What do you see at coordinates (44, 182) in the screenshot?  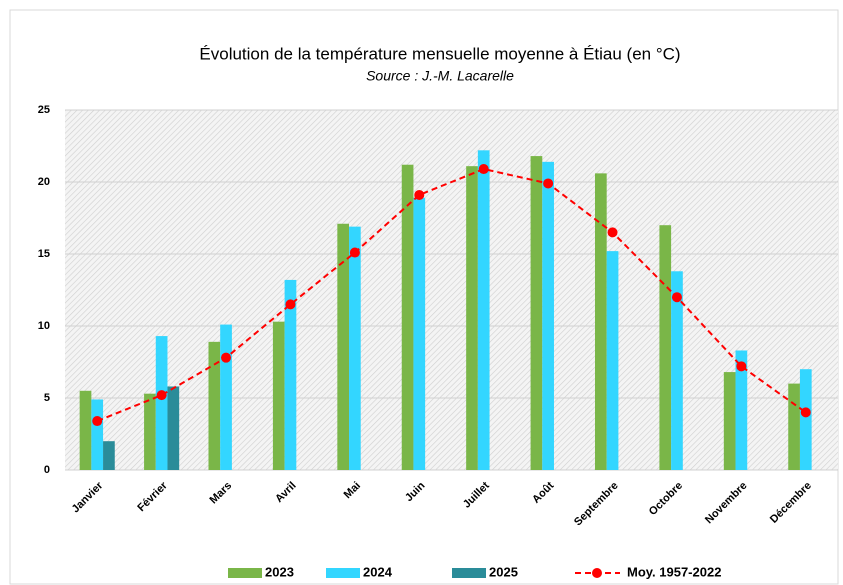 I see `y-tick-label: 20` at bounding box center [44, 182].